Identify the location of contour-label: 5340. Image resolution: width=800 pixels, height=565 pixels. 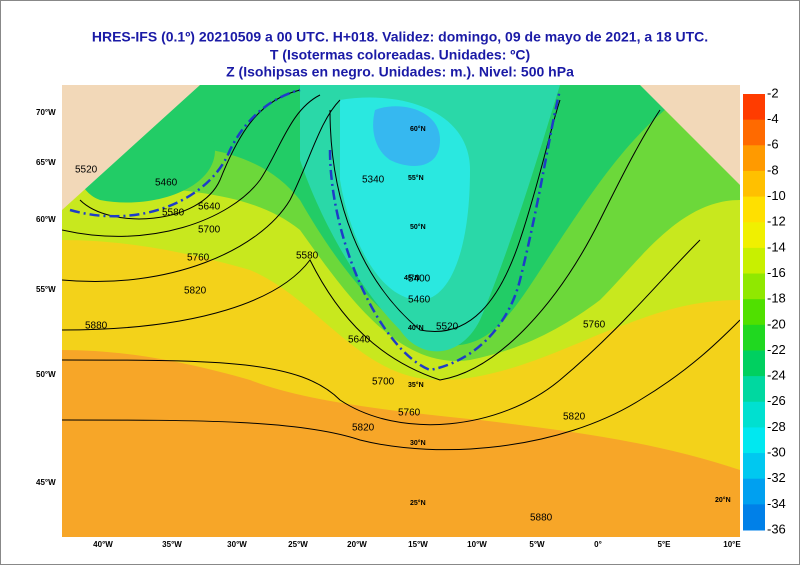
(373, 180).